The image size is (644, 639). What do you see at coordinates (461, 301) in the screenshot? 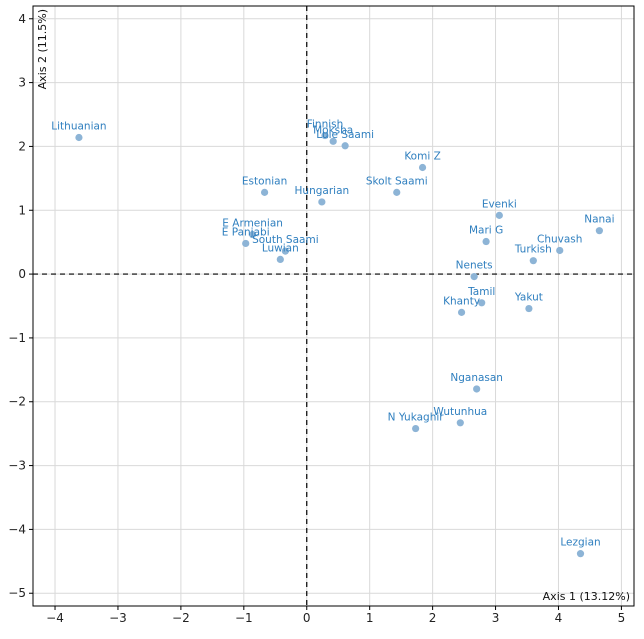
I see `data-point-label: Khanty` at bounding box center [461, 301].